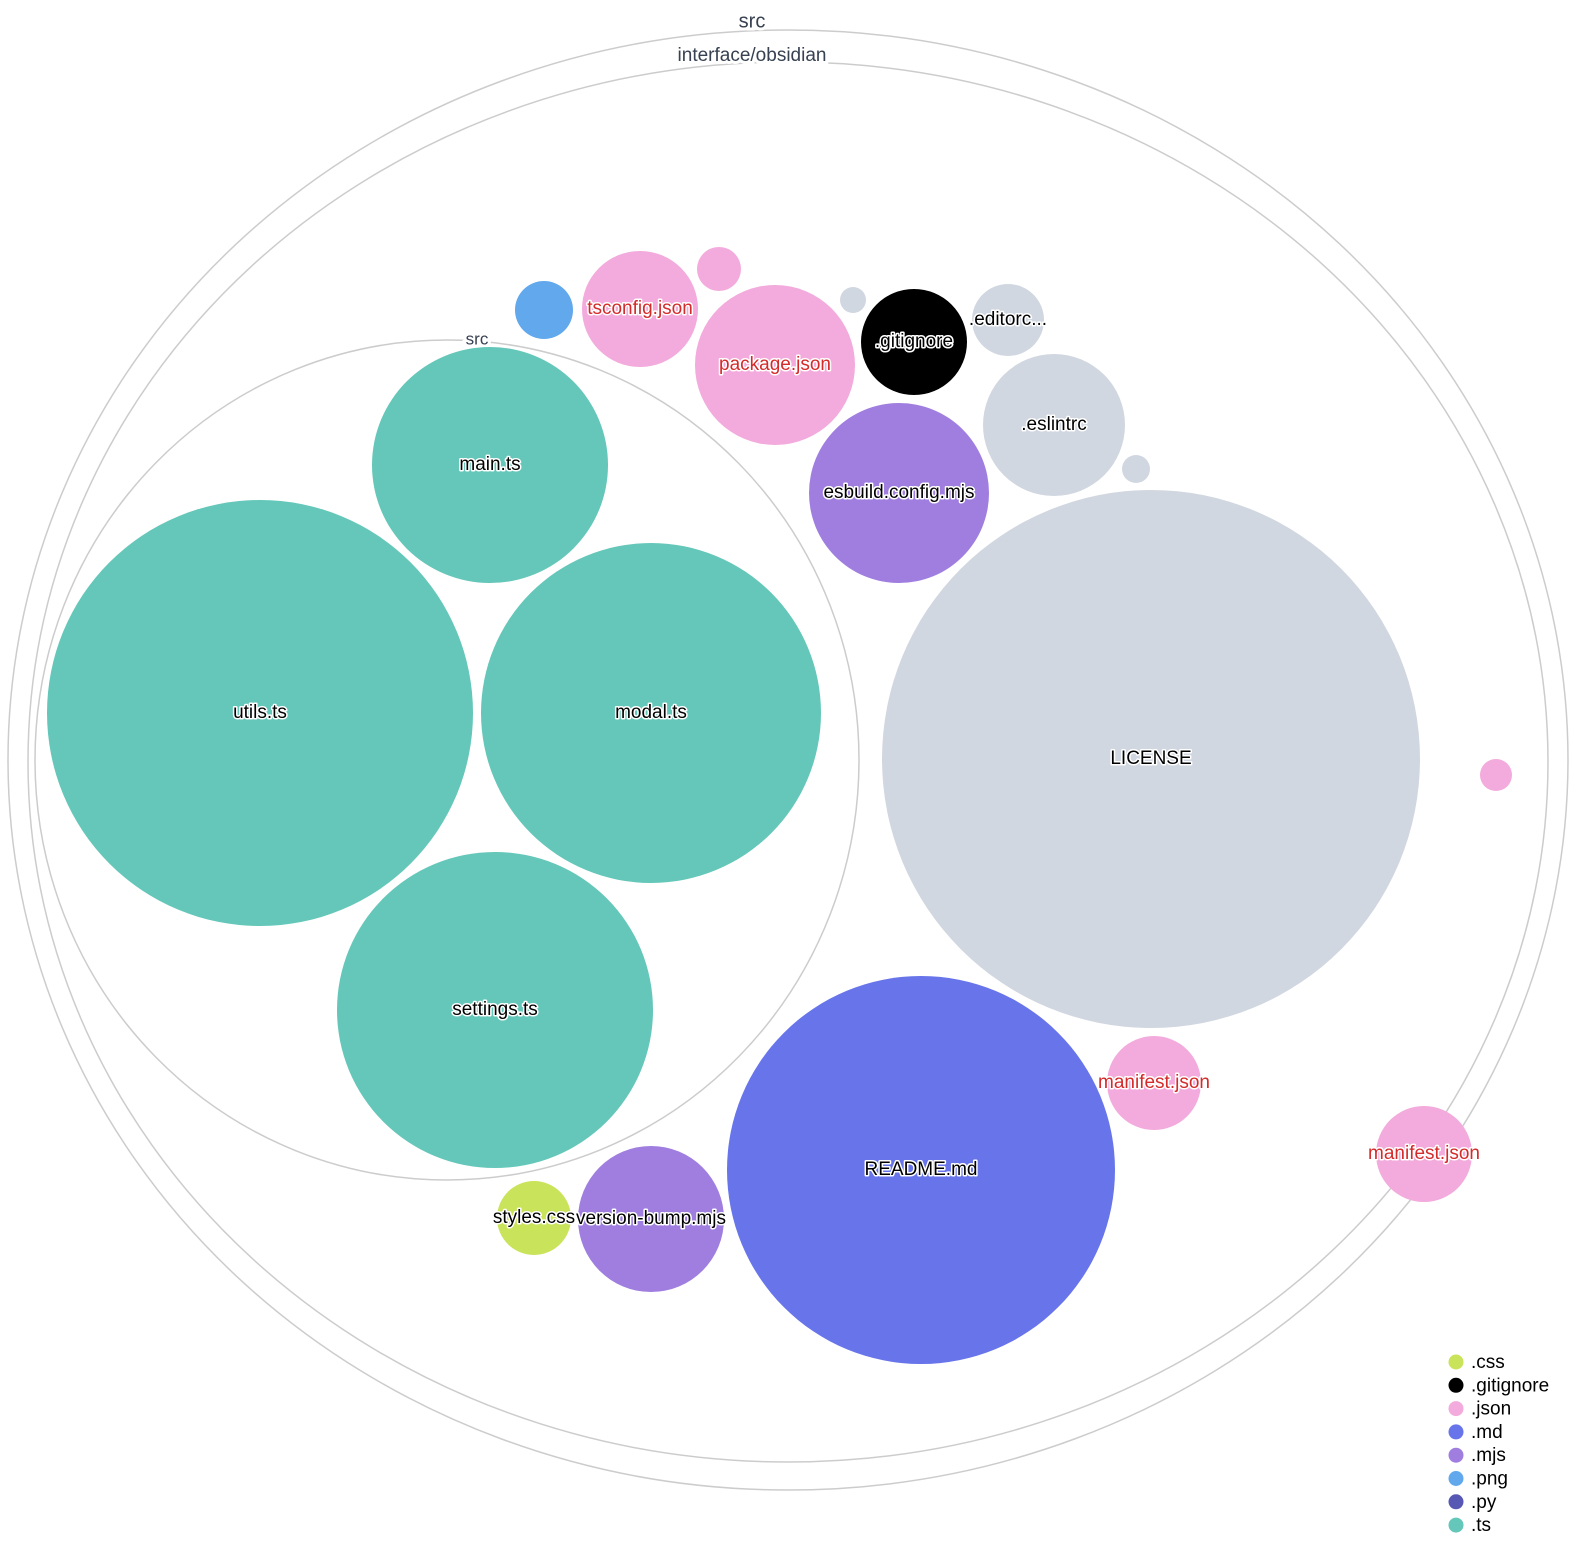 This screenshot has height=1566, width=1592. Describe the element at coordinates (752, 55) in the screenshot. I see `folder-label: interface/obsidian` at that location.